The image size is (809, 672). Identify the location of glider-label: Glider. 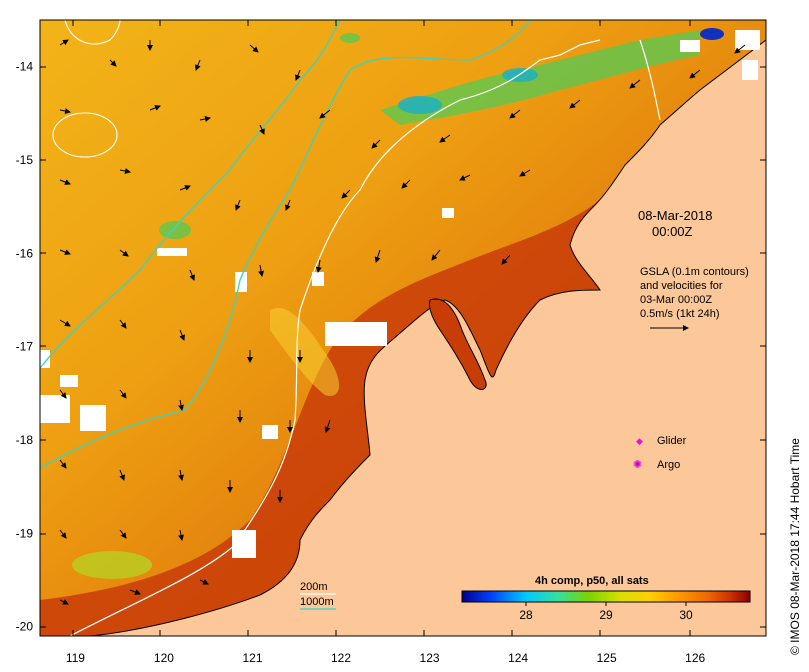
(672, 441).